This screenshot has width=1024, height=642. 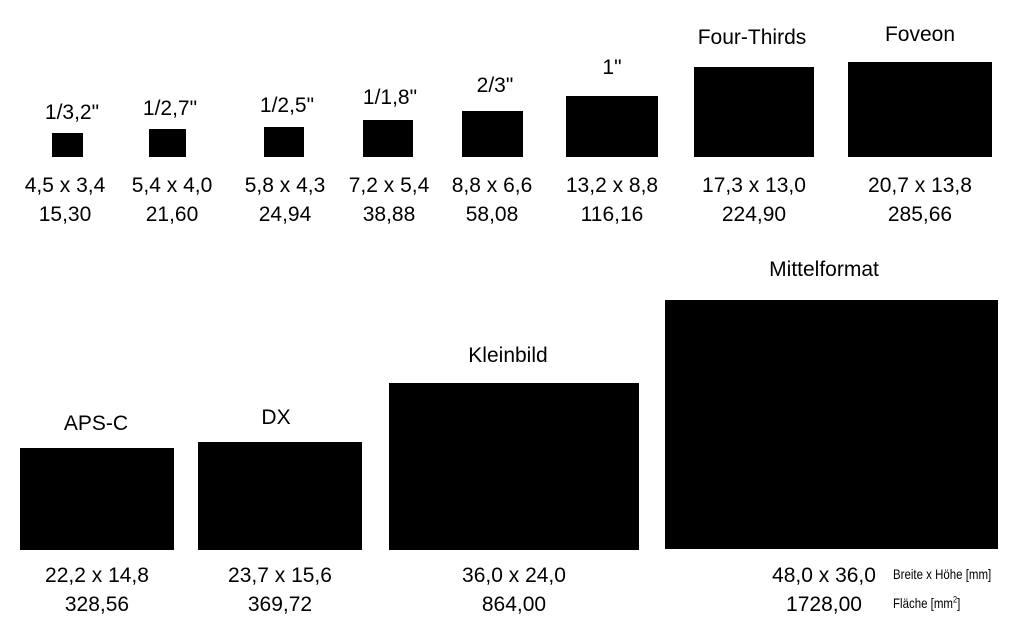 I want to click on sensor-label-four-thirds: Four-Thirds, so click(x=752, y=37).